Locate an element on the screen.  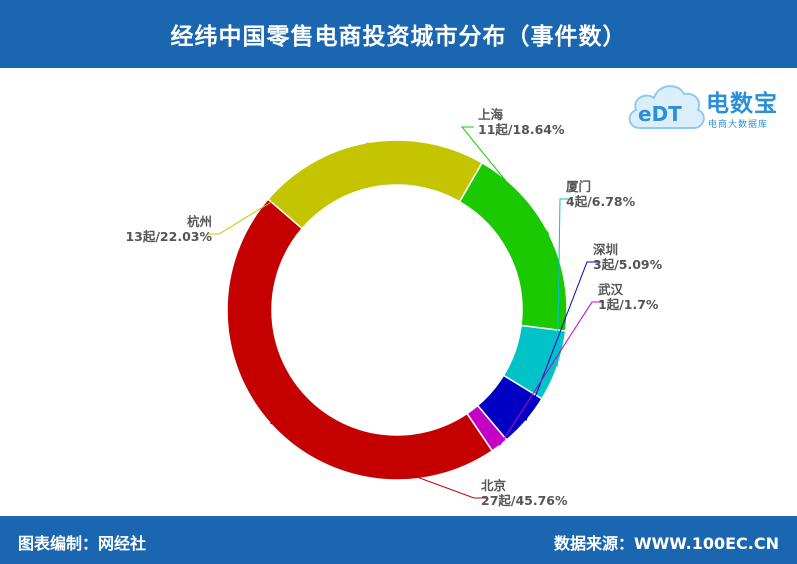
leader-line-深圳 is located at coordinates (562, 341).